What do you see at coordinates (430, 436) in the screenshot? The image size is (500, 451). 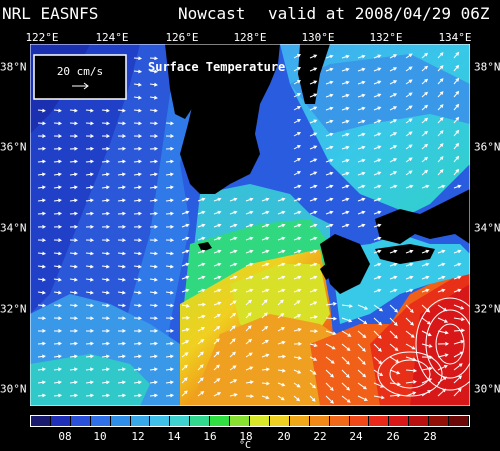 I see `colorbar-tick: 28` at bounding box center [430, 436].